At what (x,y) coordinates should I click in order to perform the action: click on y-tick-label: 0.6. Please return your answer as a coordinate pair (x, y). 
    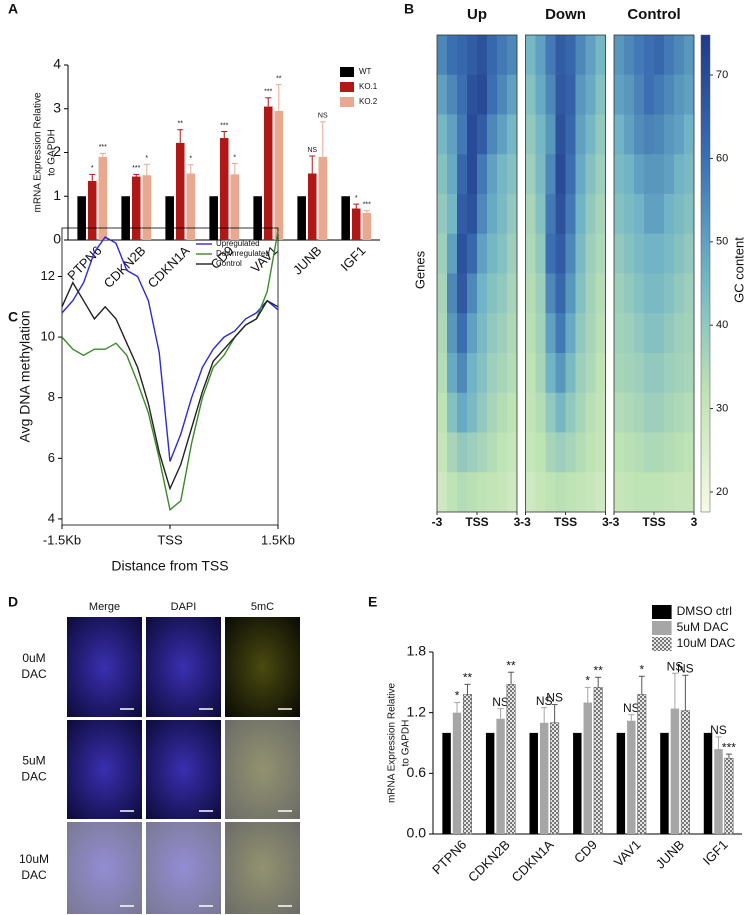
    Looking at the image, I should click on (417, 772).